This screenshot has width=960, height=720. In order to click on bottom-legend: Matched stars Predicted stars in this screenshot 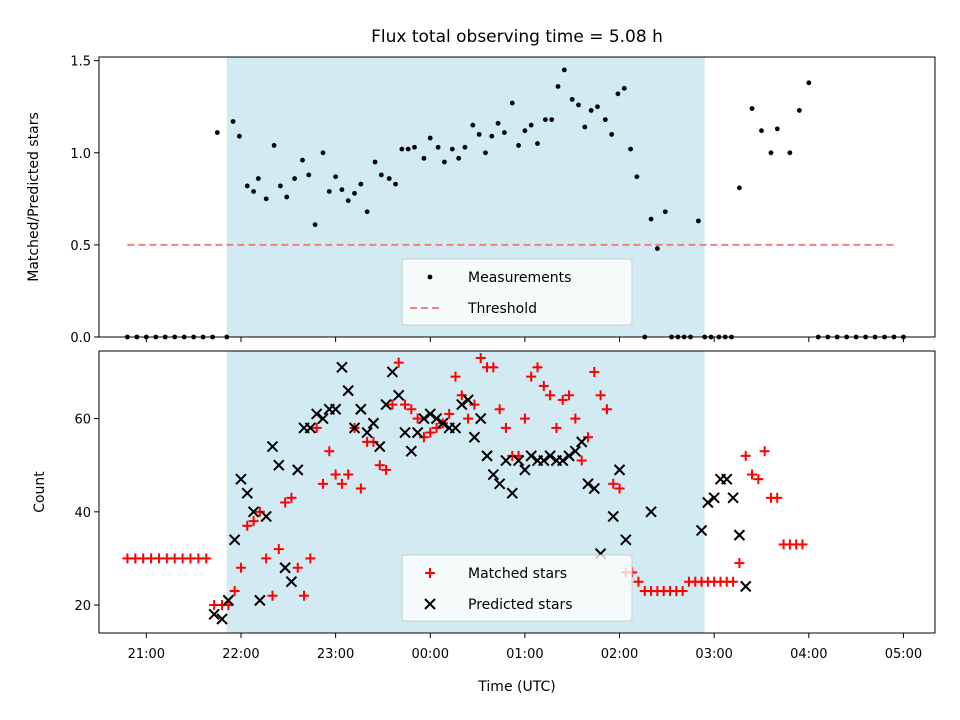, I will do `click(517, 588)`.